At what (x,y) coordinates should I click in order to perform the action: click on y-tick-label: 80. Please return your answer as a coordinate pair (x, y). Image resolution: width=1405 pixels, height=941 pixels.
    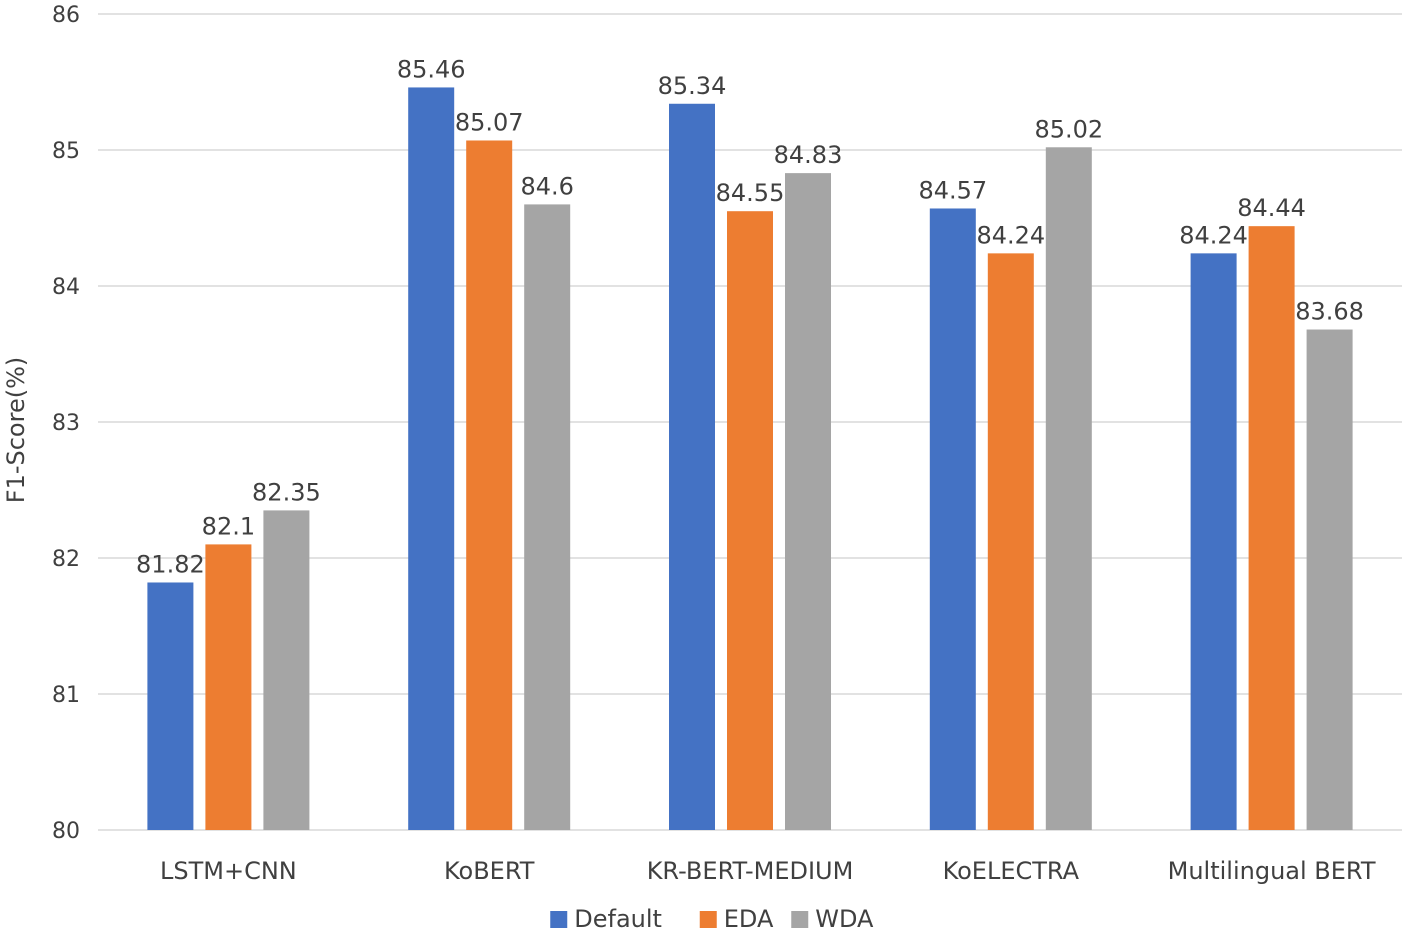
    Looking at the image, I should click on (66, 831).